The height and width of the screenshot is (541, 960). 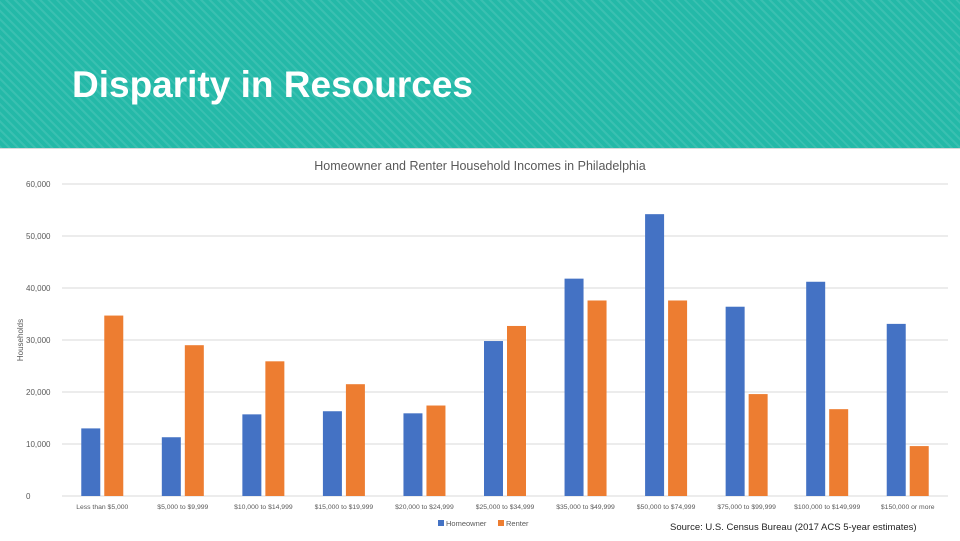 What do you see at coordinates (38, 444) in the screenshot?
I see `y-tick-label: 10,000` at bounding box center [38, 444].